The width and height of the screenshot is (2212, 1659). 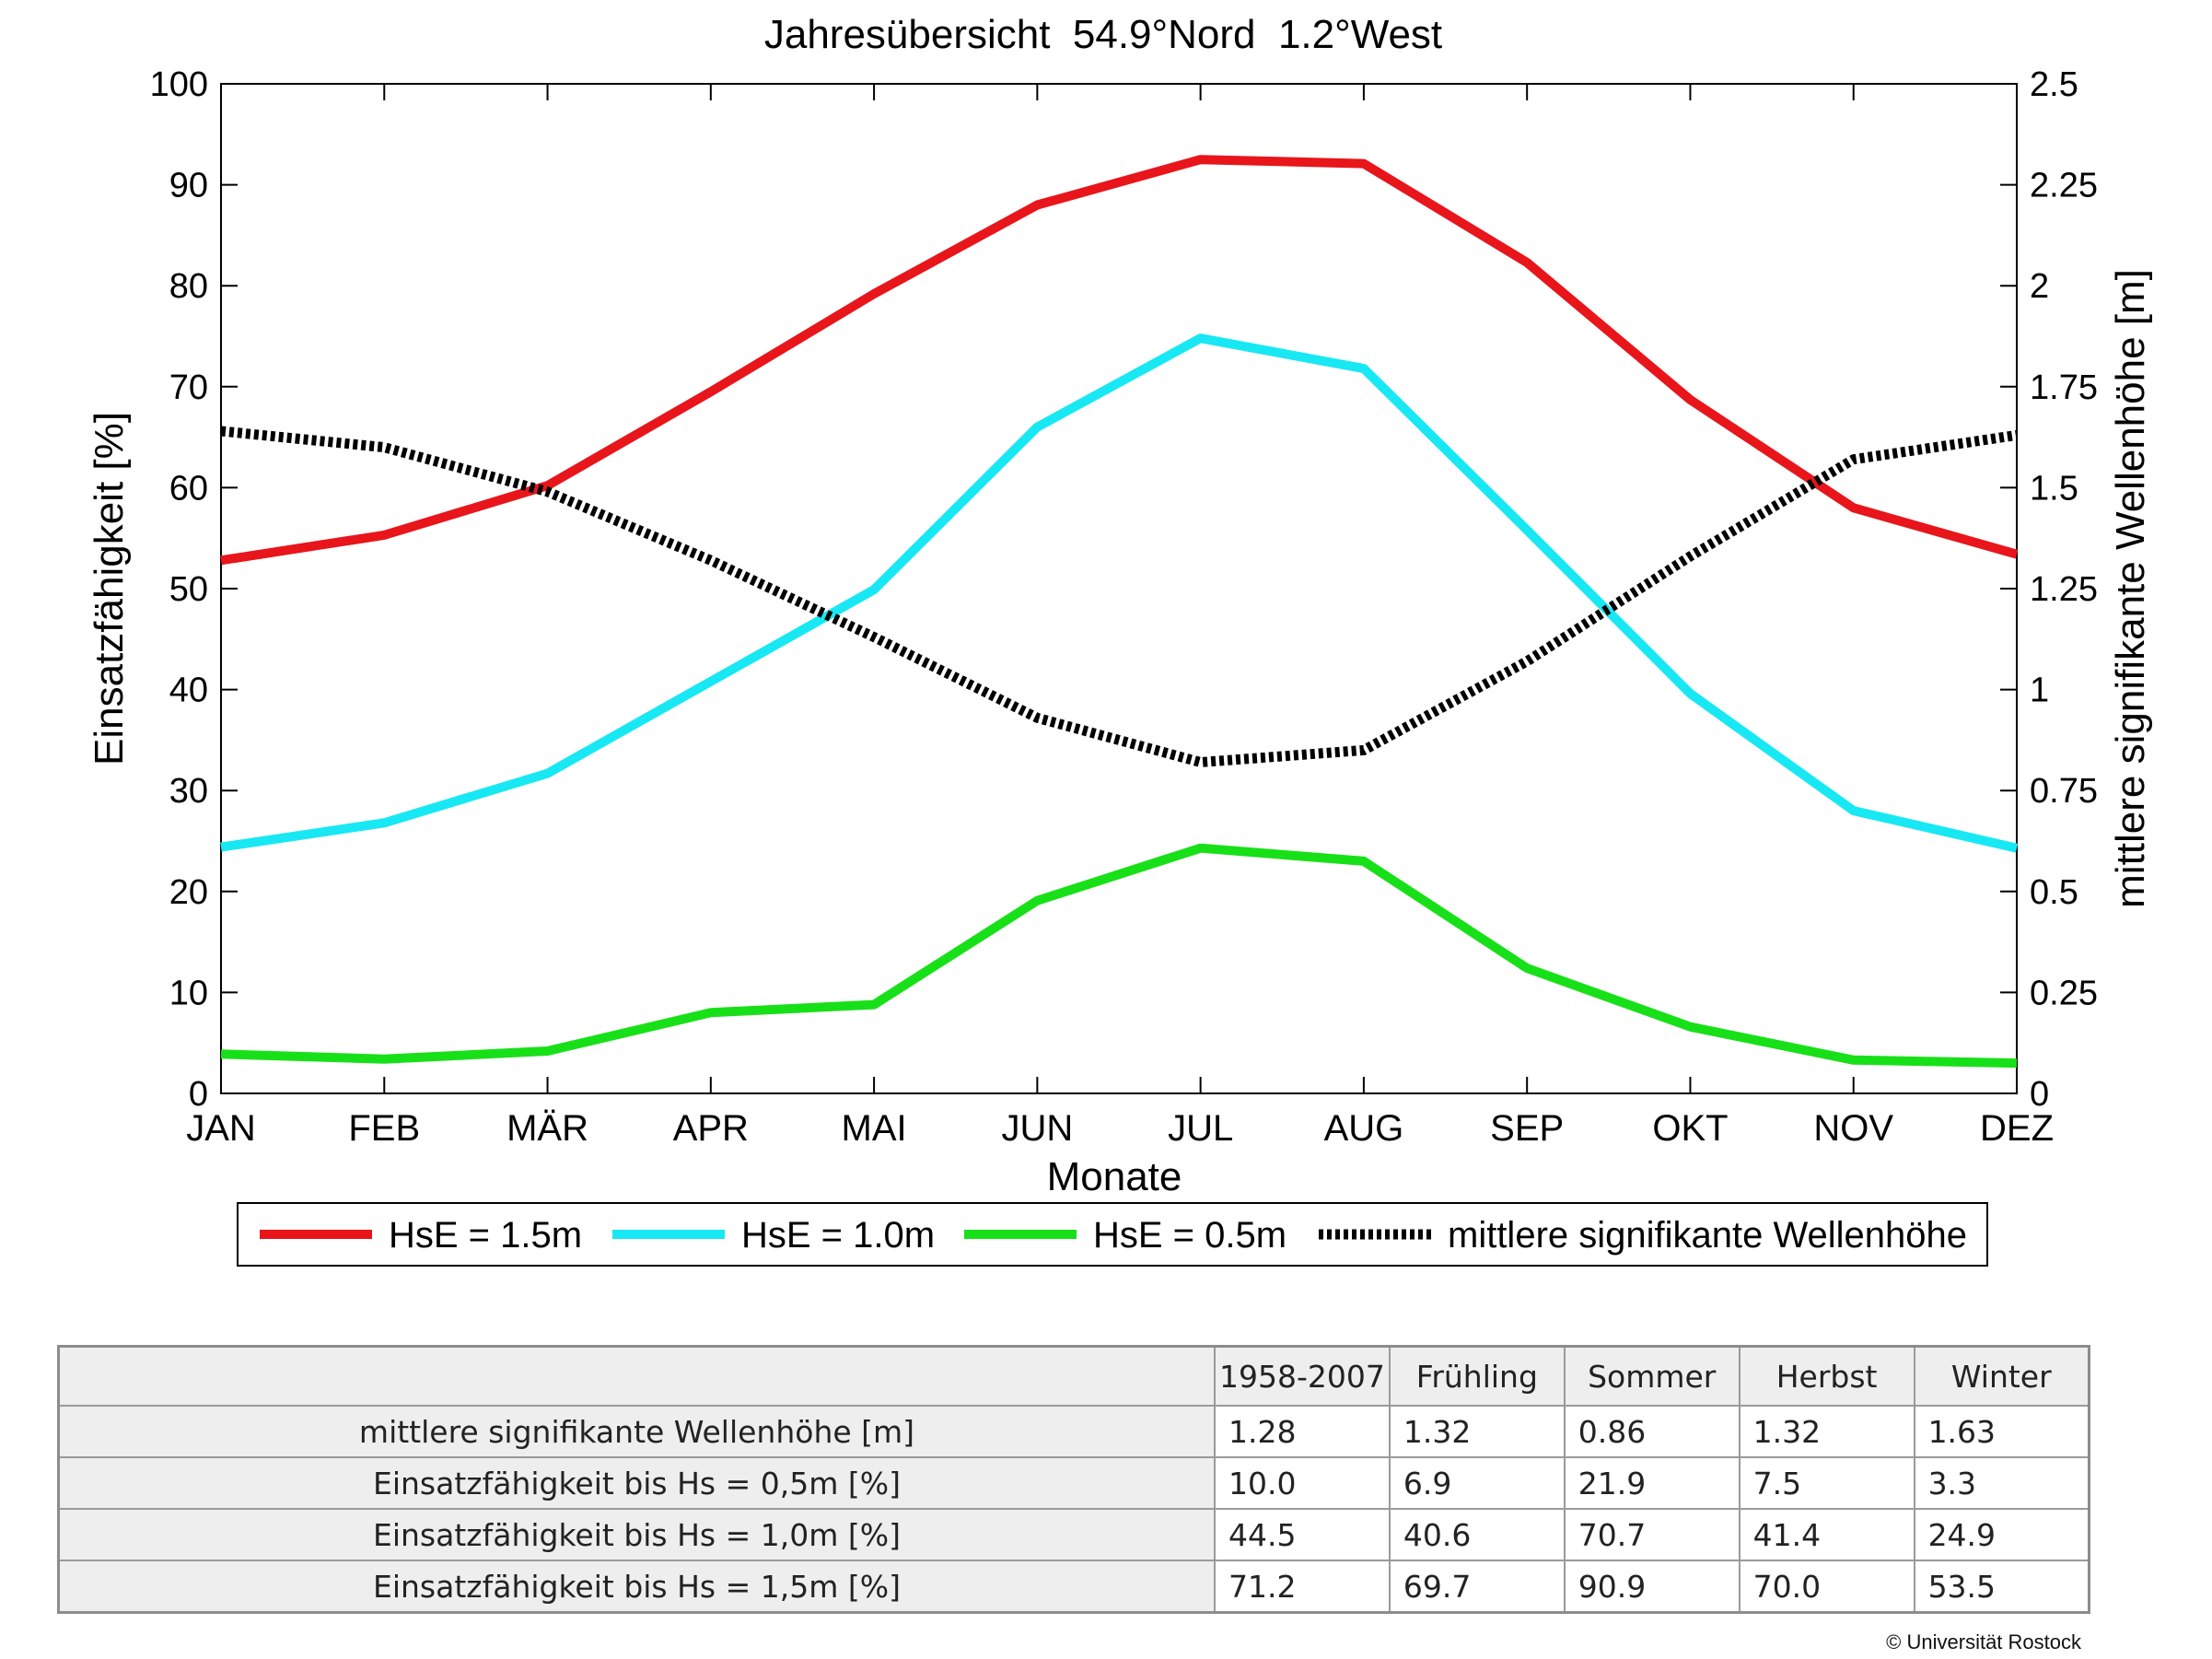 What do you see at coordinates (1037, 1128) in the screenshot?
I see `x-tick-label: JUN` at bounding box center [1037, 1128].